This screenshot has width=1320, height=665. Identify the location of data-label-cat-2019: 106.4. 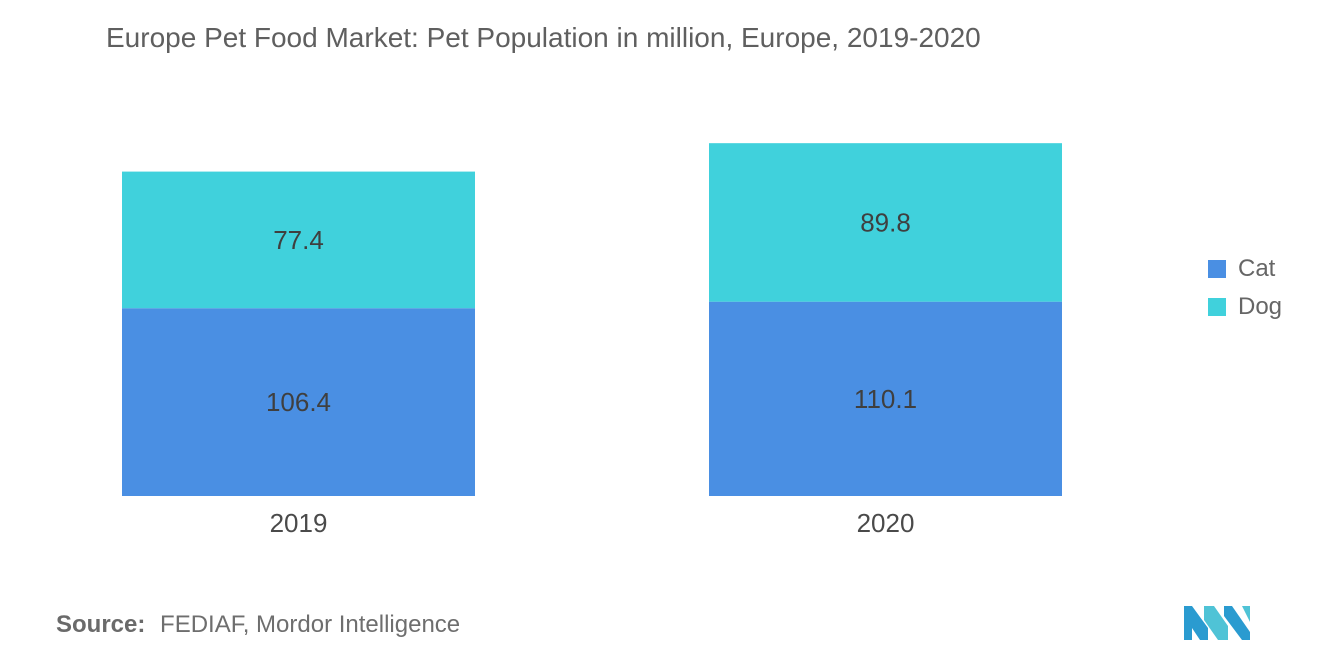
(298, 402).